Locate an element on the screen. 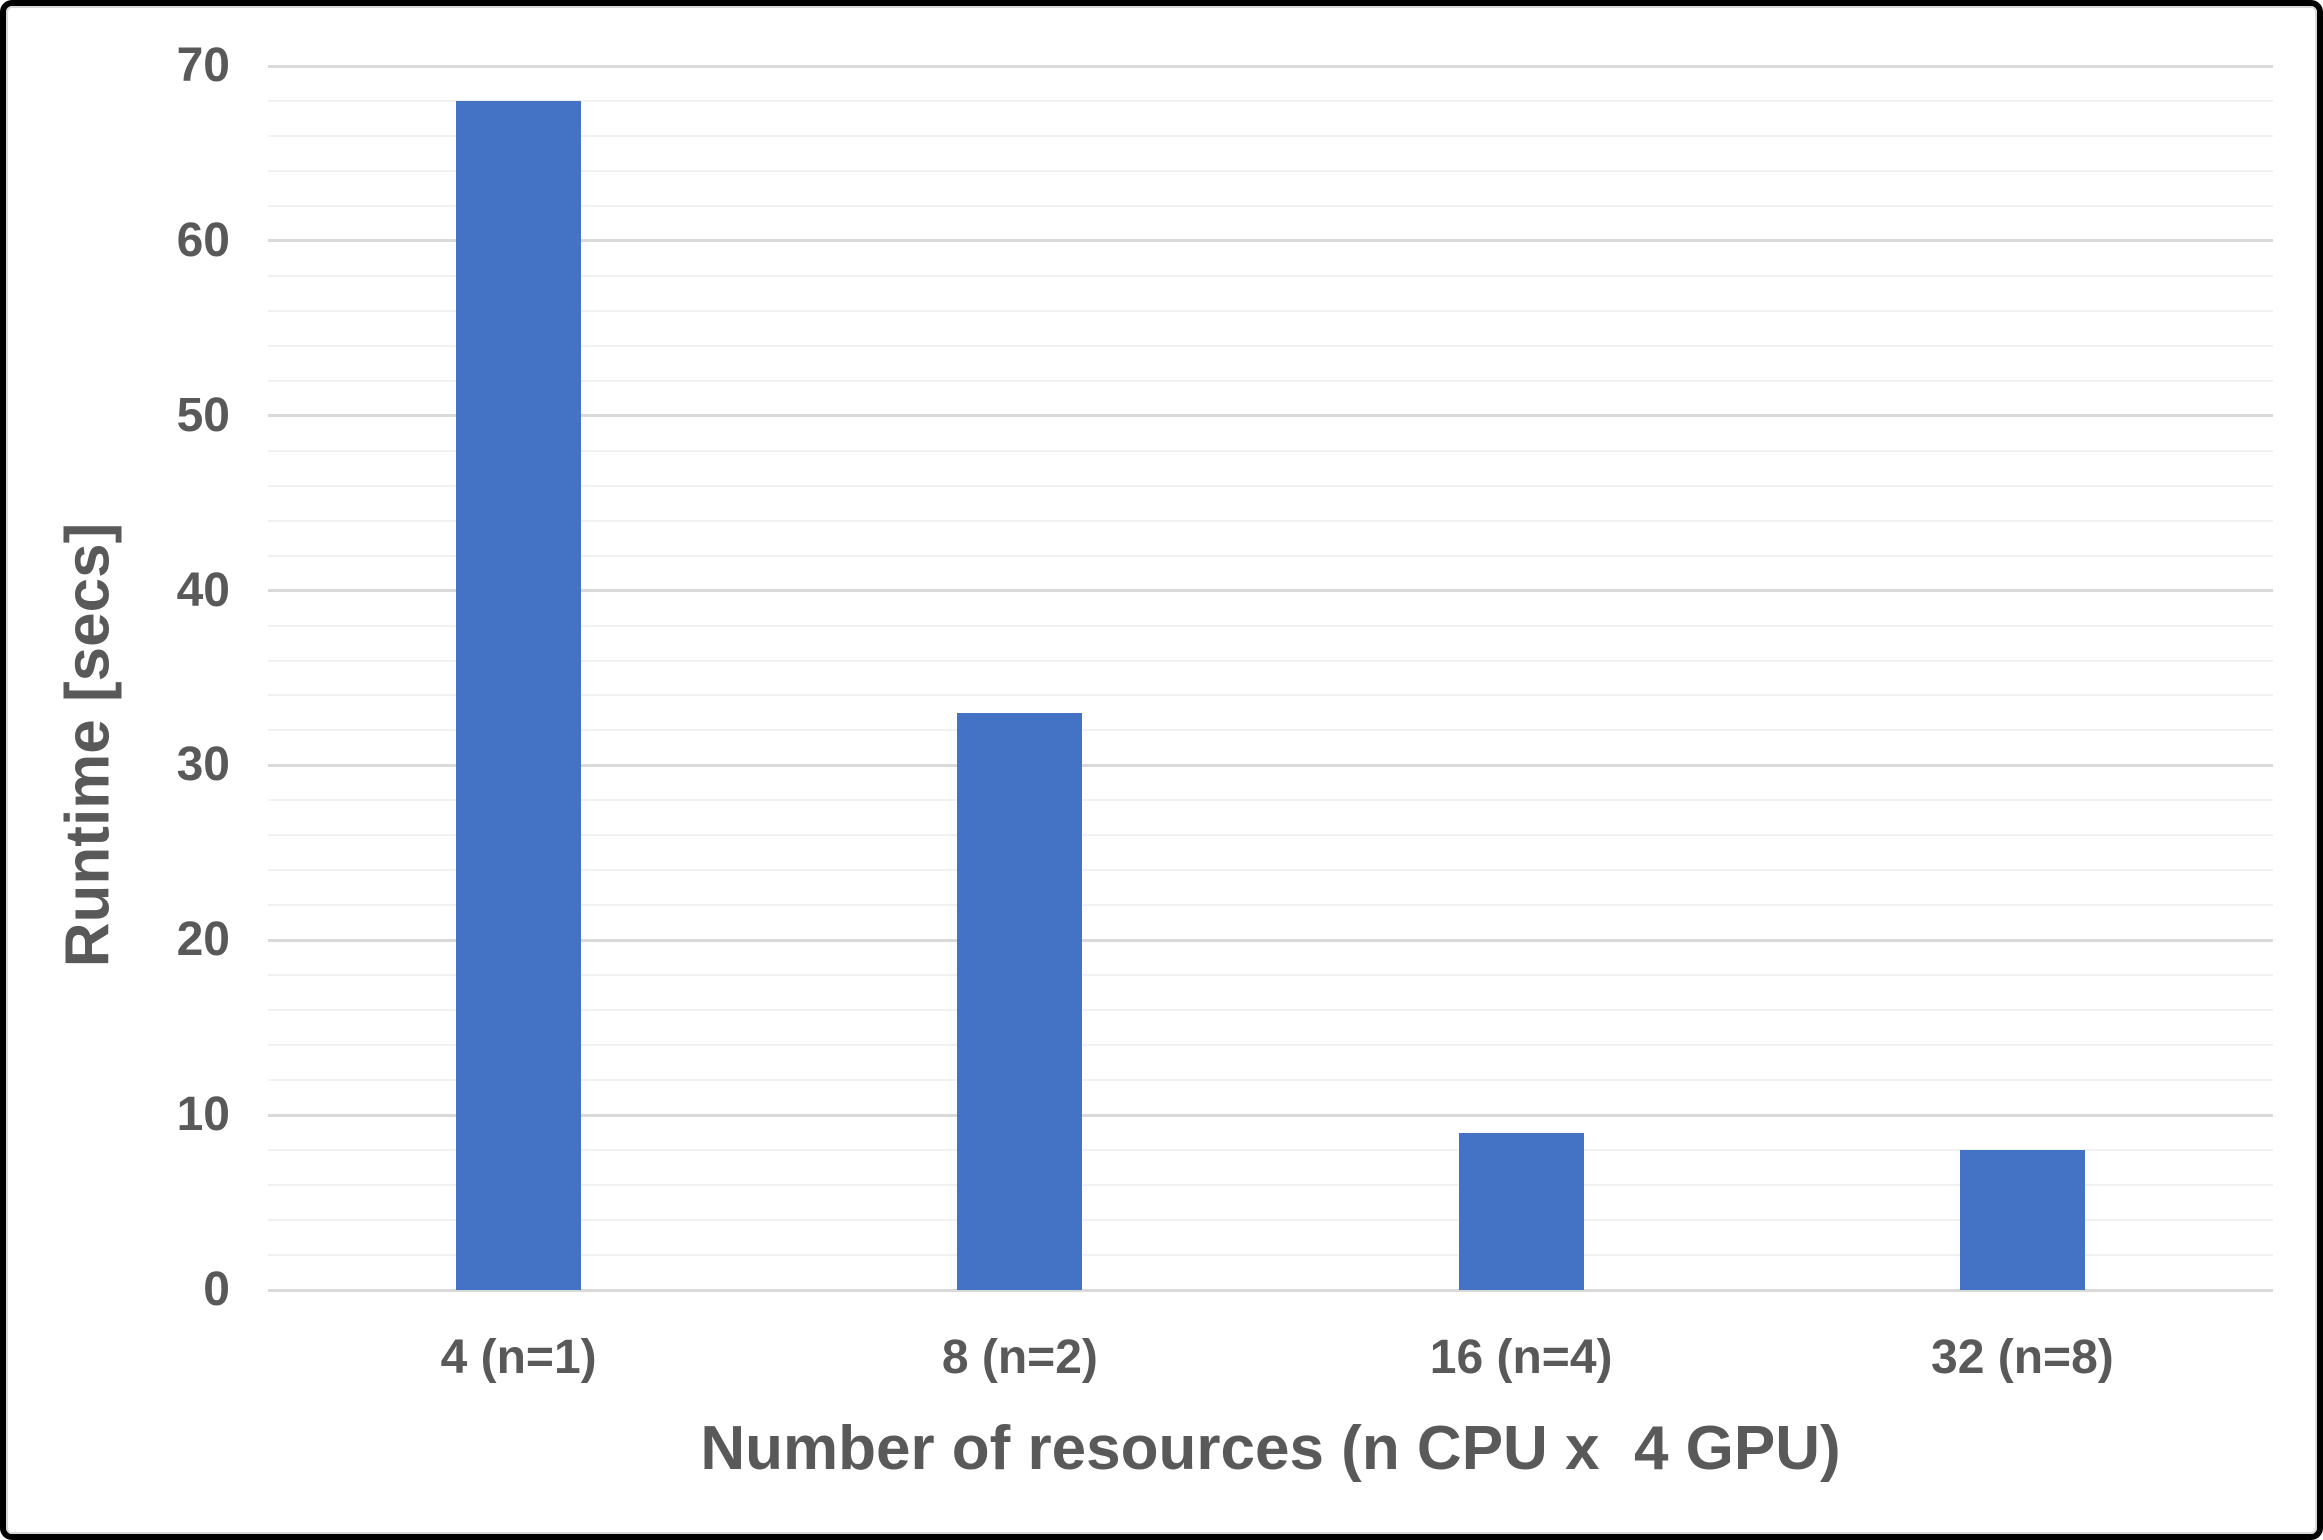  x-category-label-8 (n=2): 8 (n=2) is located at coordinates (1019, 1357).